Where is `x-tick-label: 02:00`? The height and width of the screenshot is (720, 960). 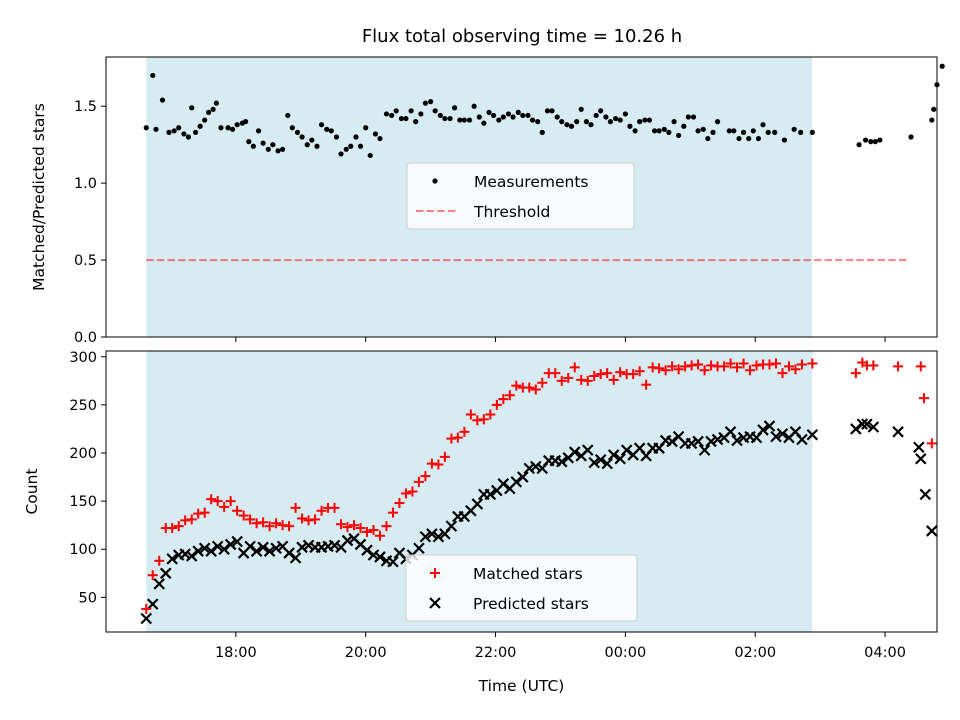
x-tick-label: 02:00 is located at coordinates (755, 653).